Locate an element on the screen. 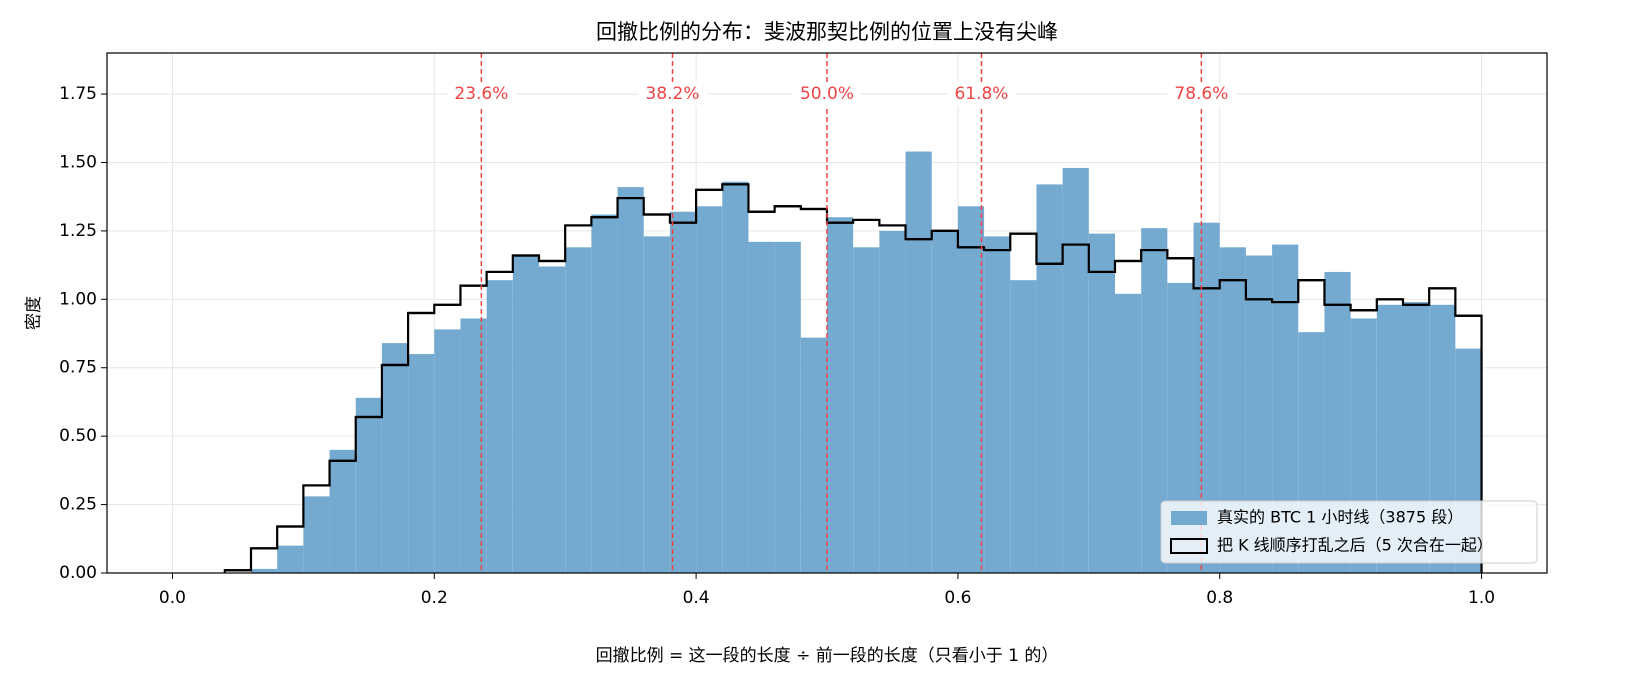 This screenshot has height=690, width=1650. annotation-label: 38.2% is located at coordinates (673, 94).